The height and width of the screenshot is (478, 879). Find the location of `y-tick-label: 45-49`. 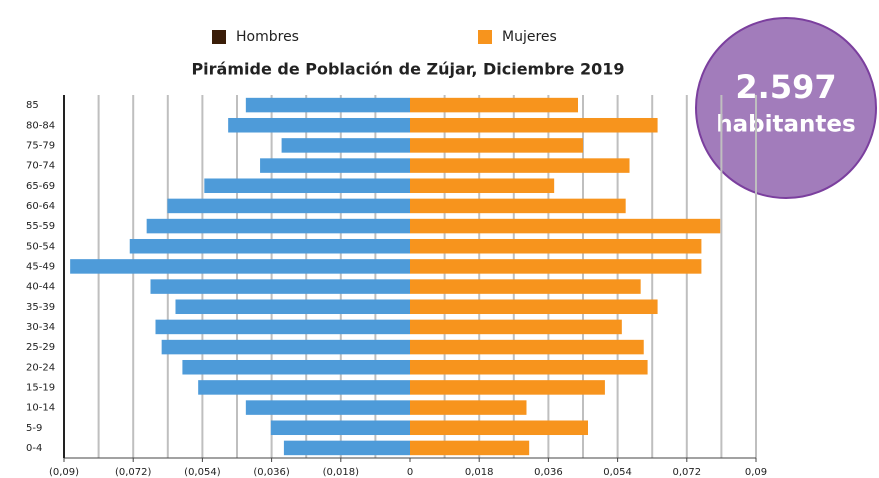

y-tick-label: 45-49 is located at coordinates (40, 266).